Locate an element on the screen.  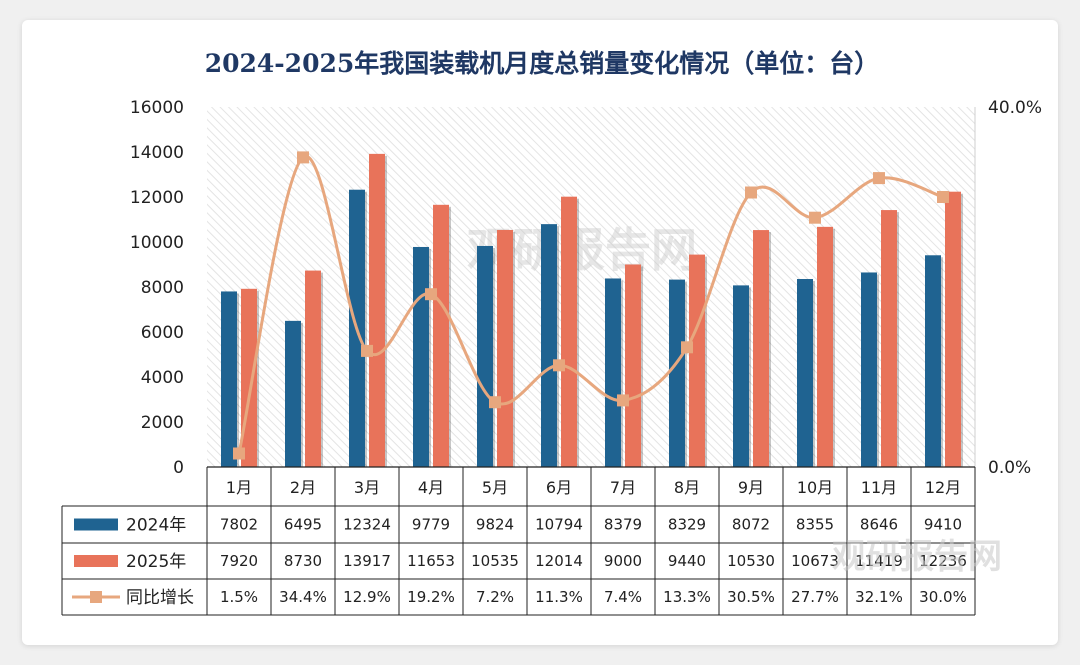
table-cell: 32.1% is located at coordinates (879, 597).